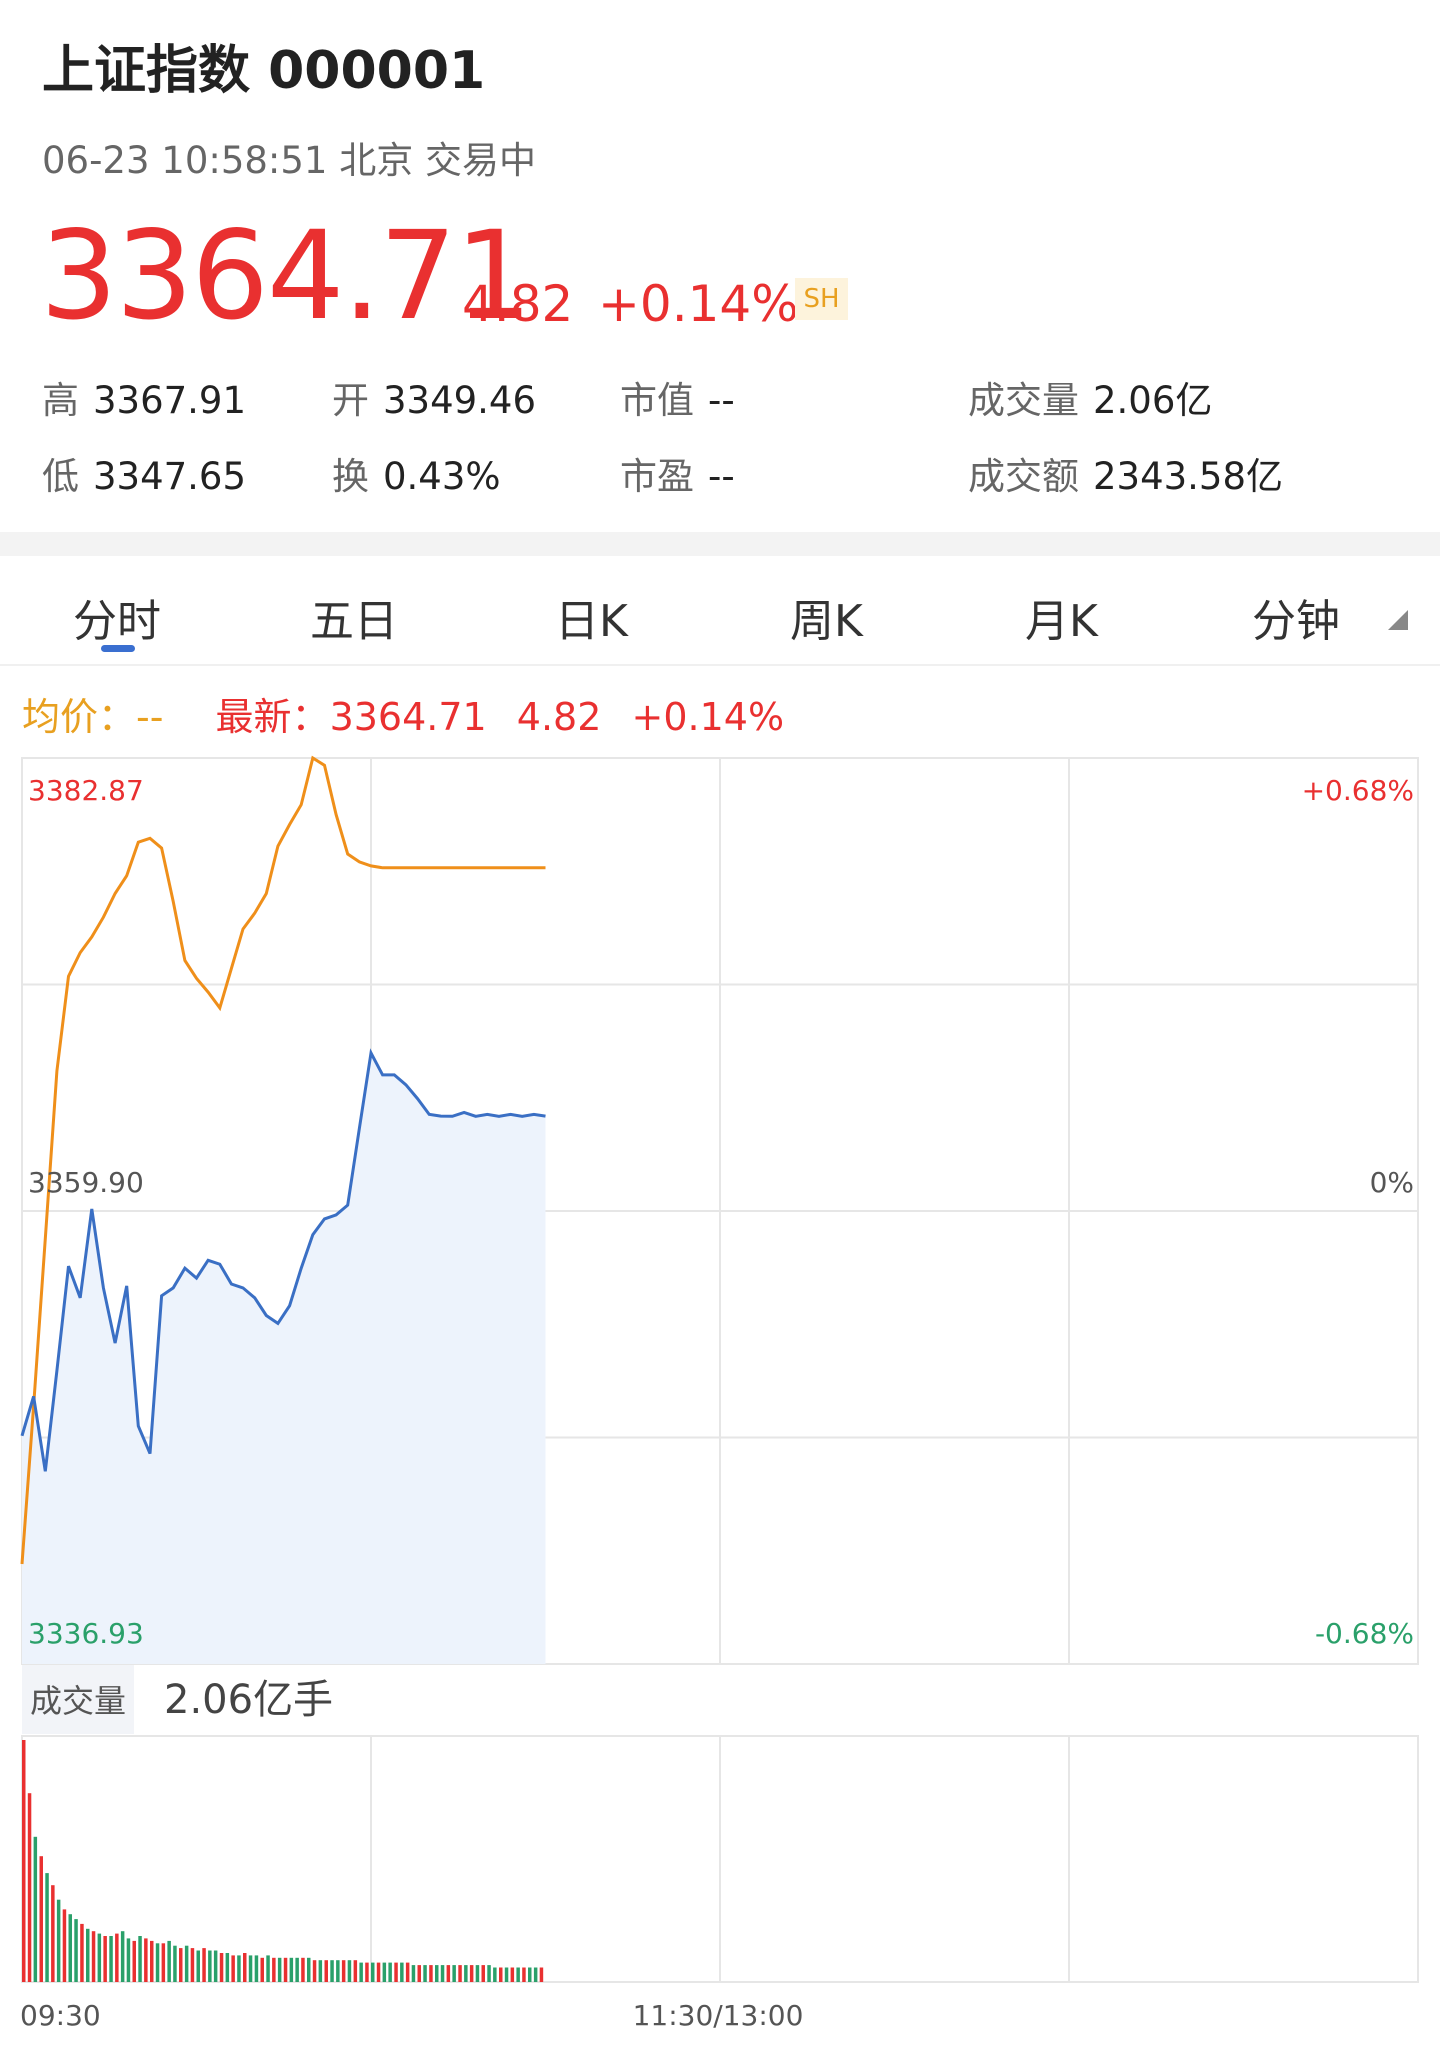 Image resolution: width=1440 pixels, height=2051 pixels. I want to click on x-axis-start-label: 09:30, so click(60, 2015).